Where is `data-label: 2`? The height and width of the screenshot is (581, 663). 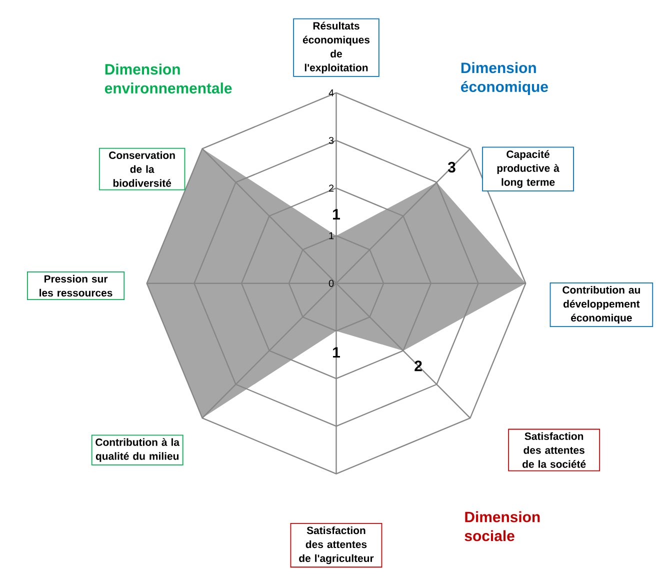
data-label: 2 is located at coordinates (418, 366).